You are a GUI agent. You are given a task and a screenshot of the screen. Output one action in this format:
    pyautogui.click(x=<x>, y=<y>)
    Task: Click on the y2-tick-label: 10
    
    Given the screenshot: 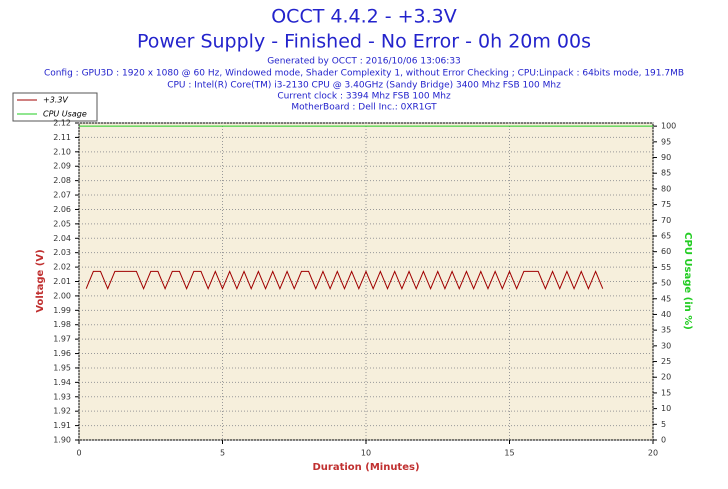 What is the action you would take?
    pyautogui.click(x=666, y=408)
    